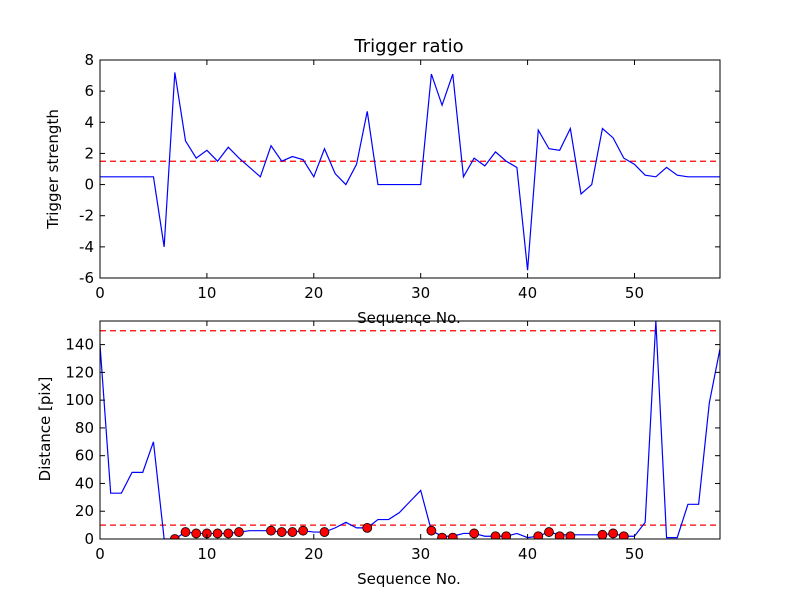  What do you see at coordinates (408, 46) in the screenshot?
I see `chart-title: Trigger ratio` at bounding box center [408, 46].